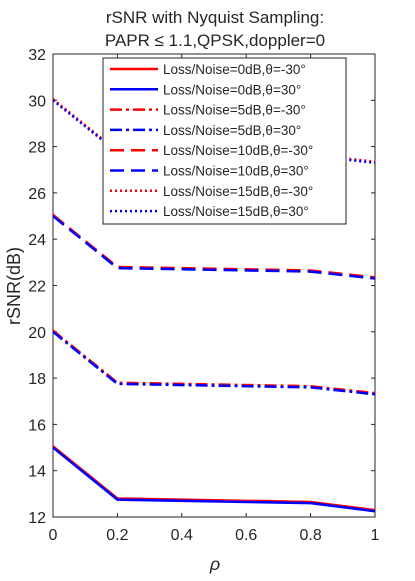  I want to click on y-tick-label: 28, so click(37, 148).